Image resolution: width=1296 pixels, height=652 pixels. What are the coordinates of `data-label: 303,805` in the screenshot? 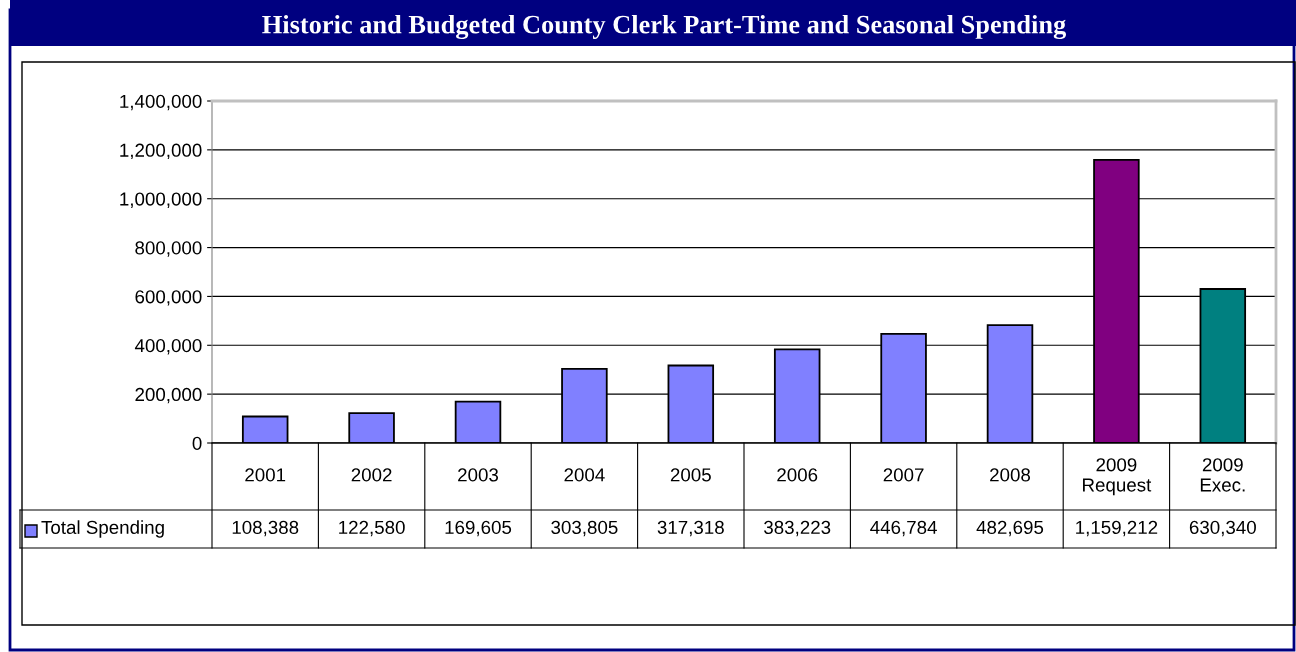 It's located at (584, 528).